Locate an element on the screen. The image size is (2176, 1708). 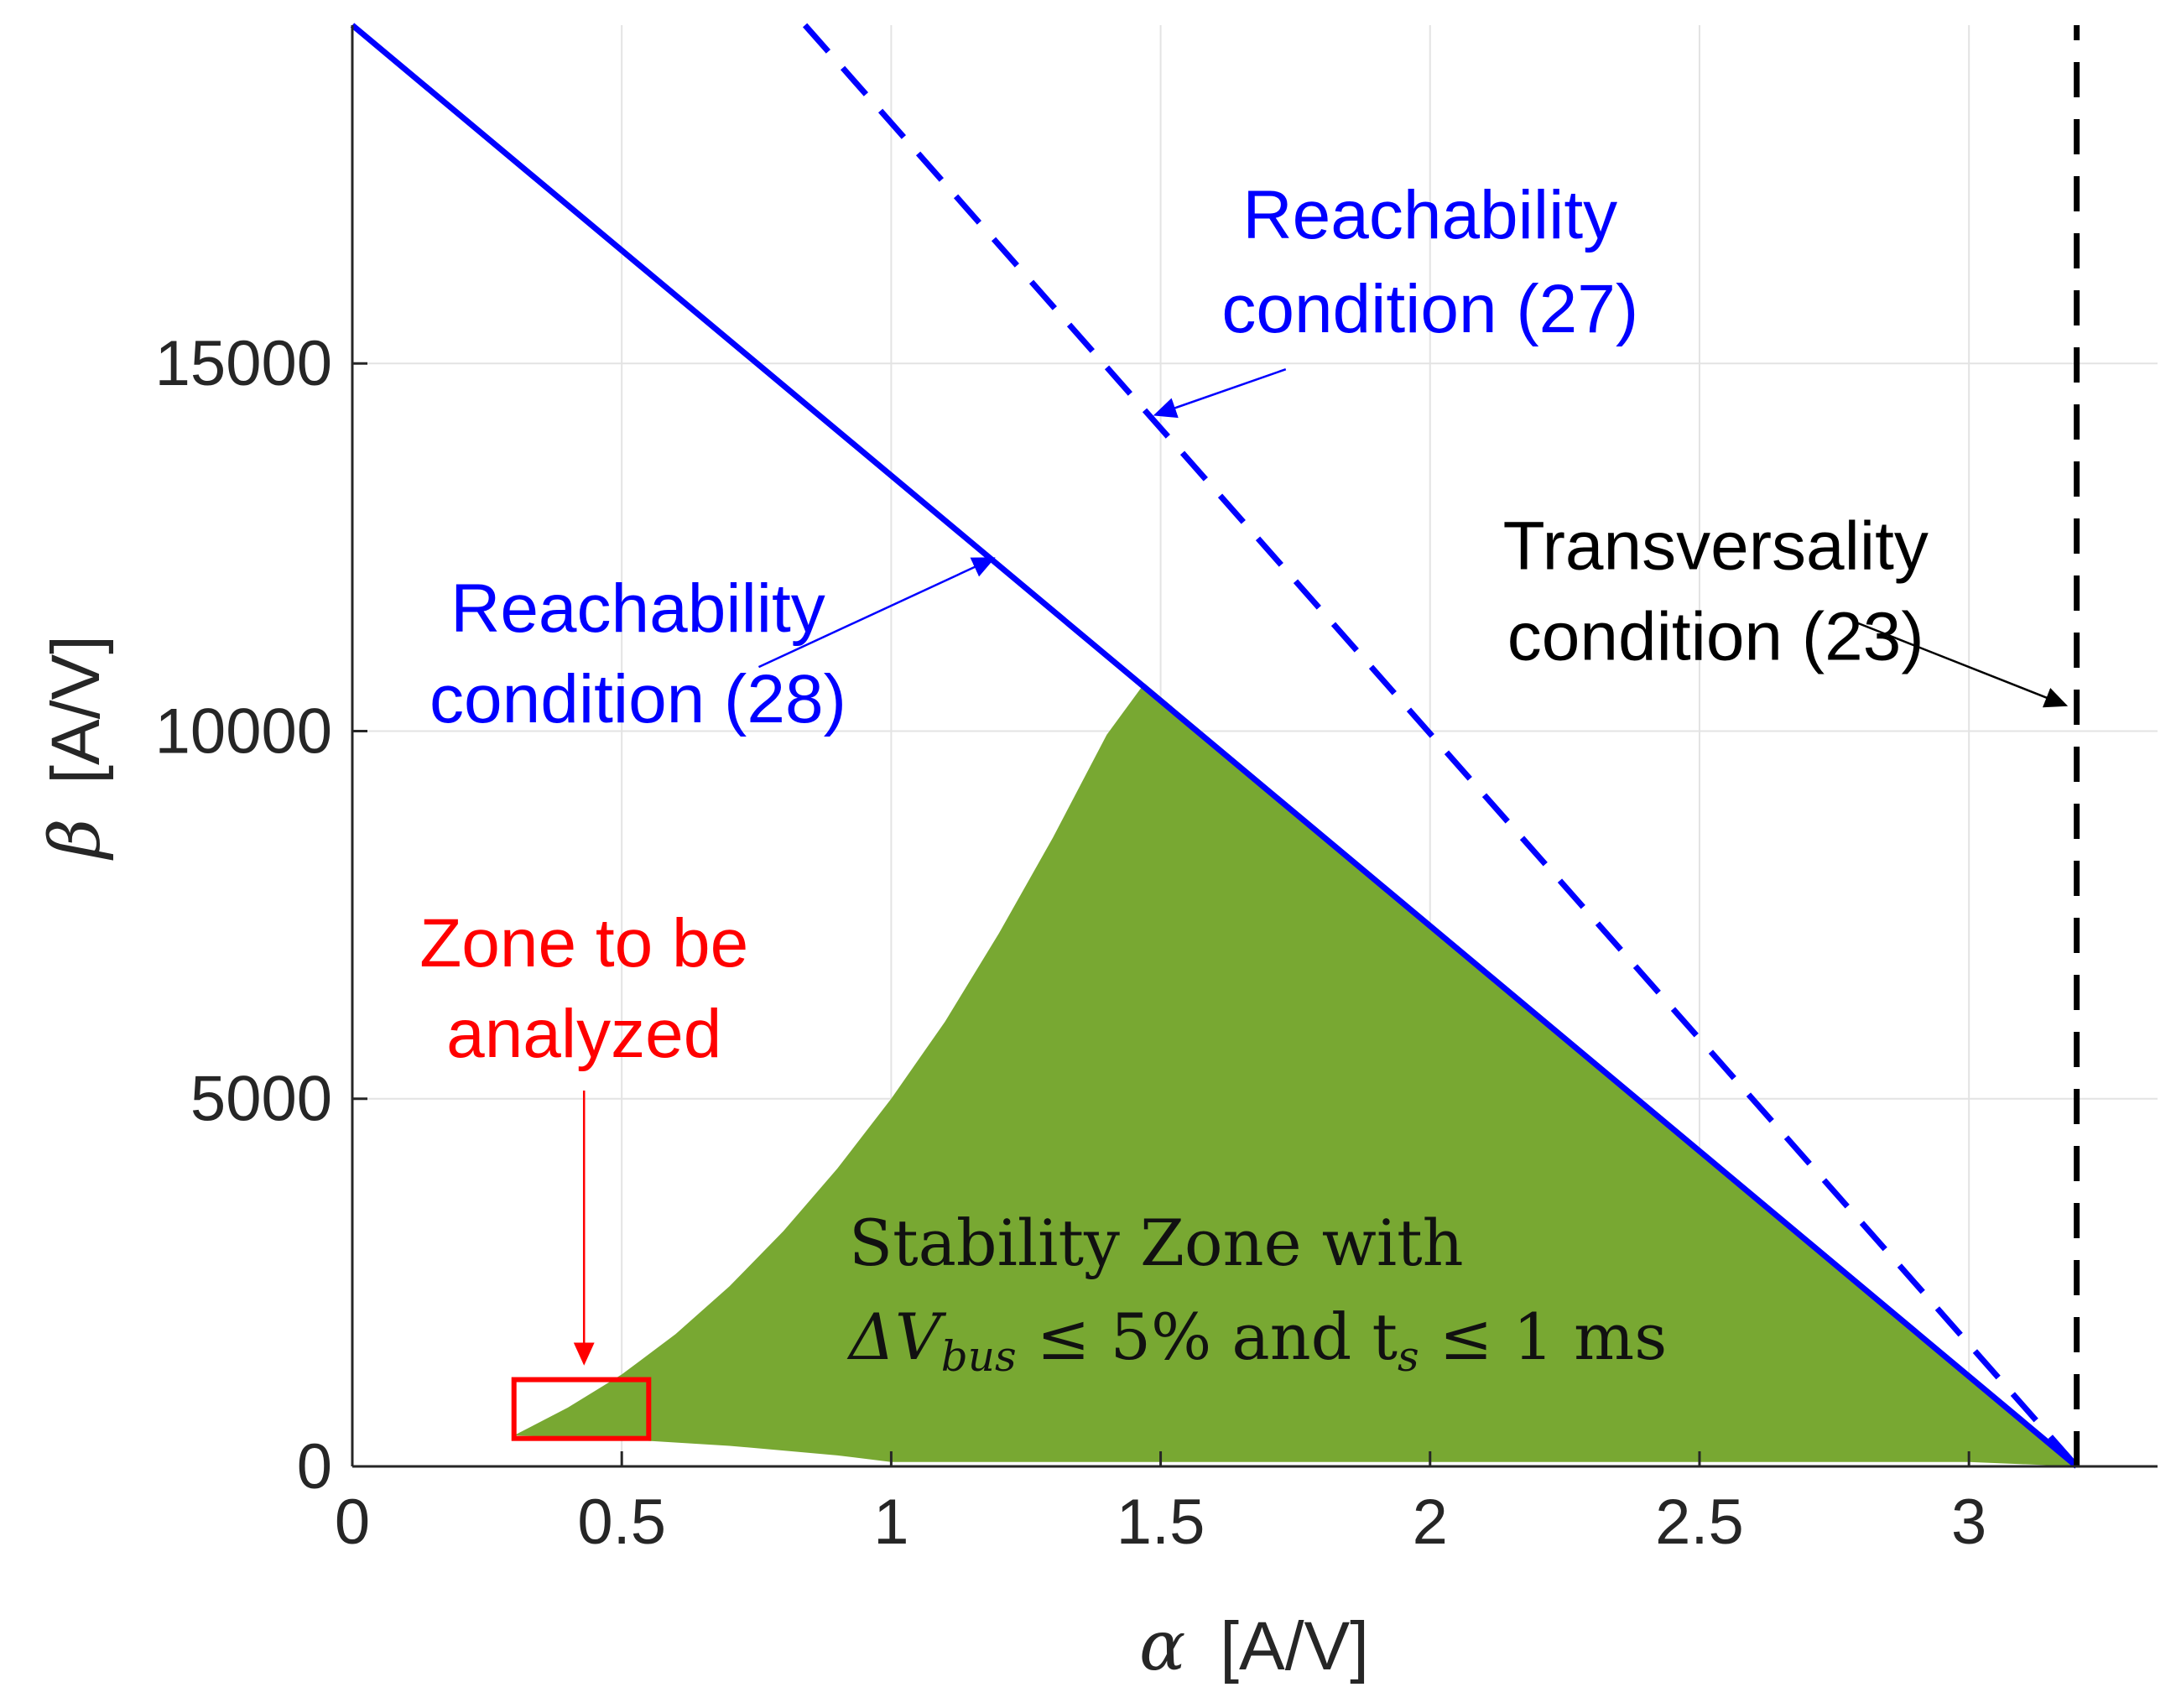
annotation-reach28-line2: condition (28) is located at coordinates (637, 699).